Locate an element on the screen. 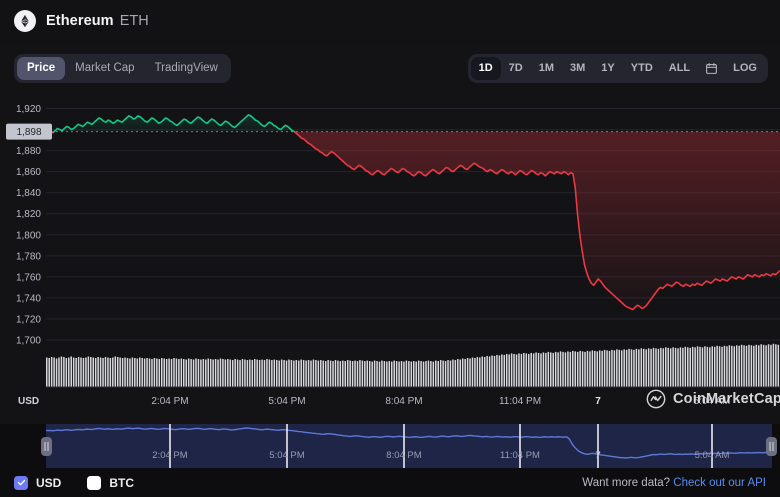 This screenshot has height=497, width=780. ethereum-logo-icon is located at coordinates (25, 21).